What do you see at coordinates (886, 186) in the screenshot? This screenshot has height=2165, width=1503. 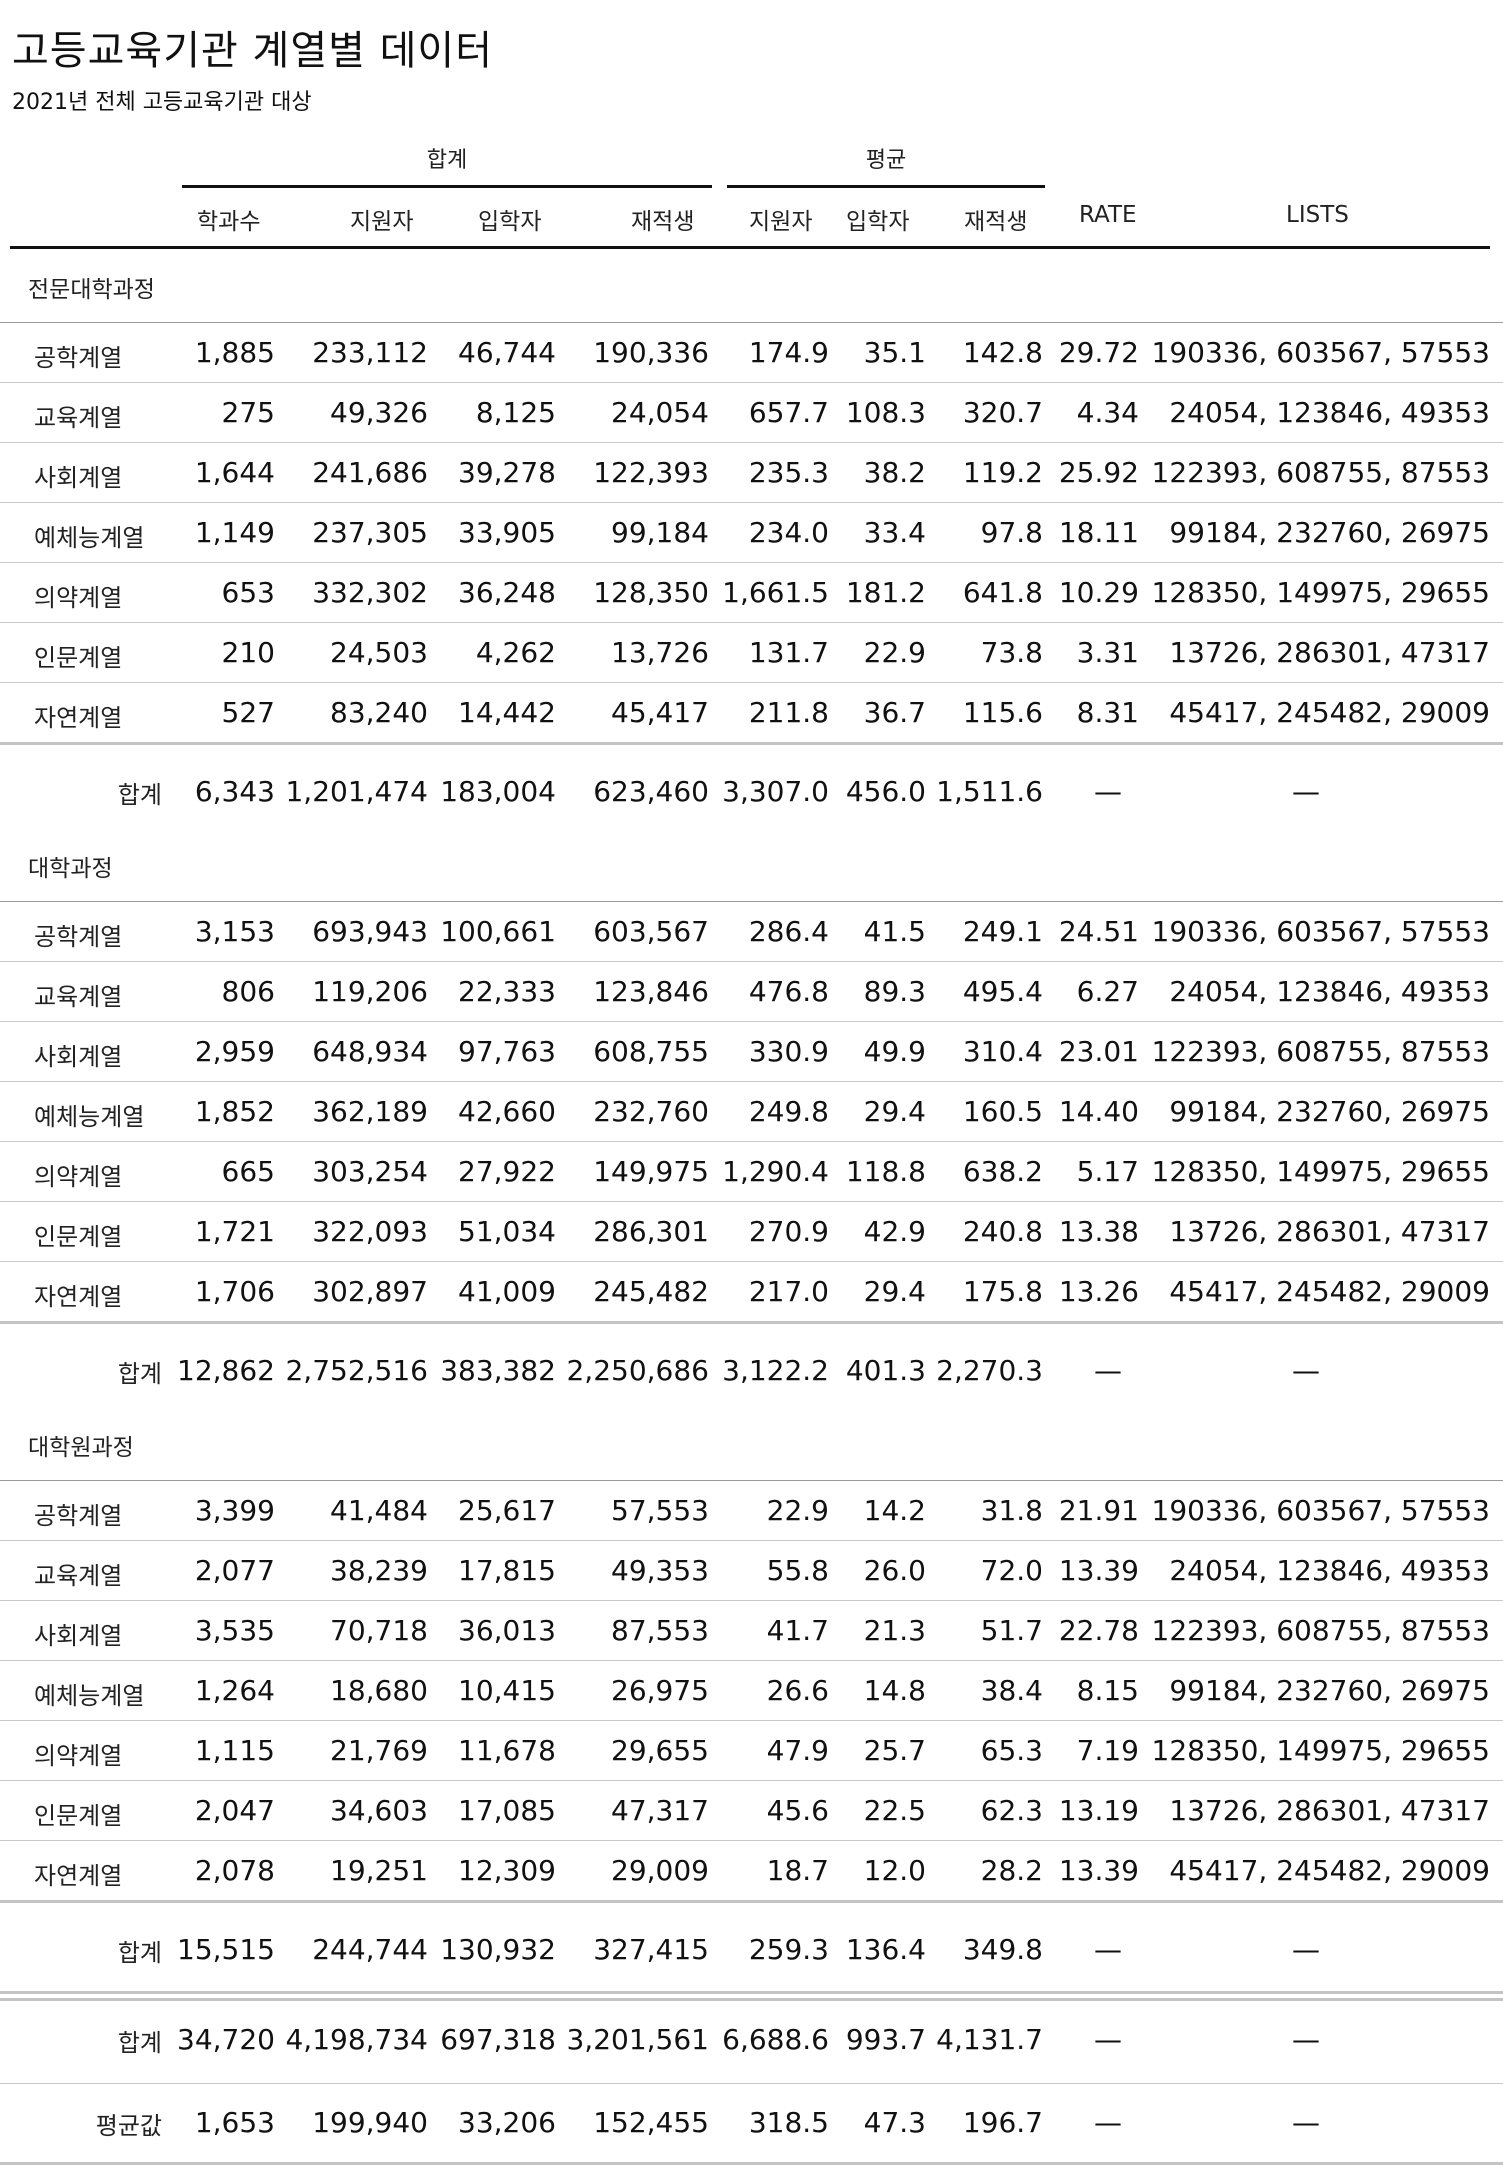 I see `group-underline-avg` at bounding box center [886, 186].